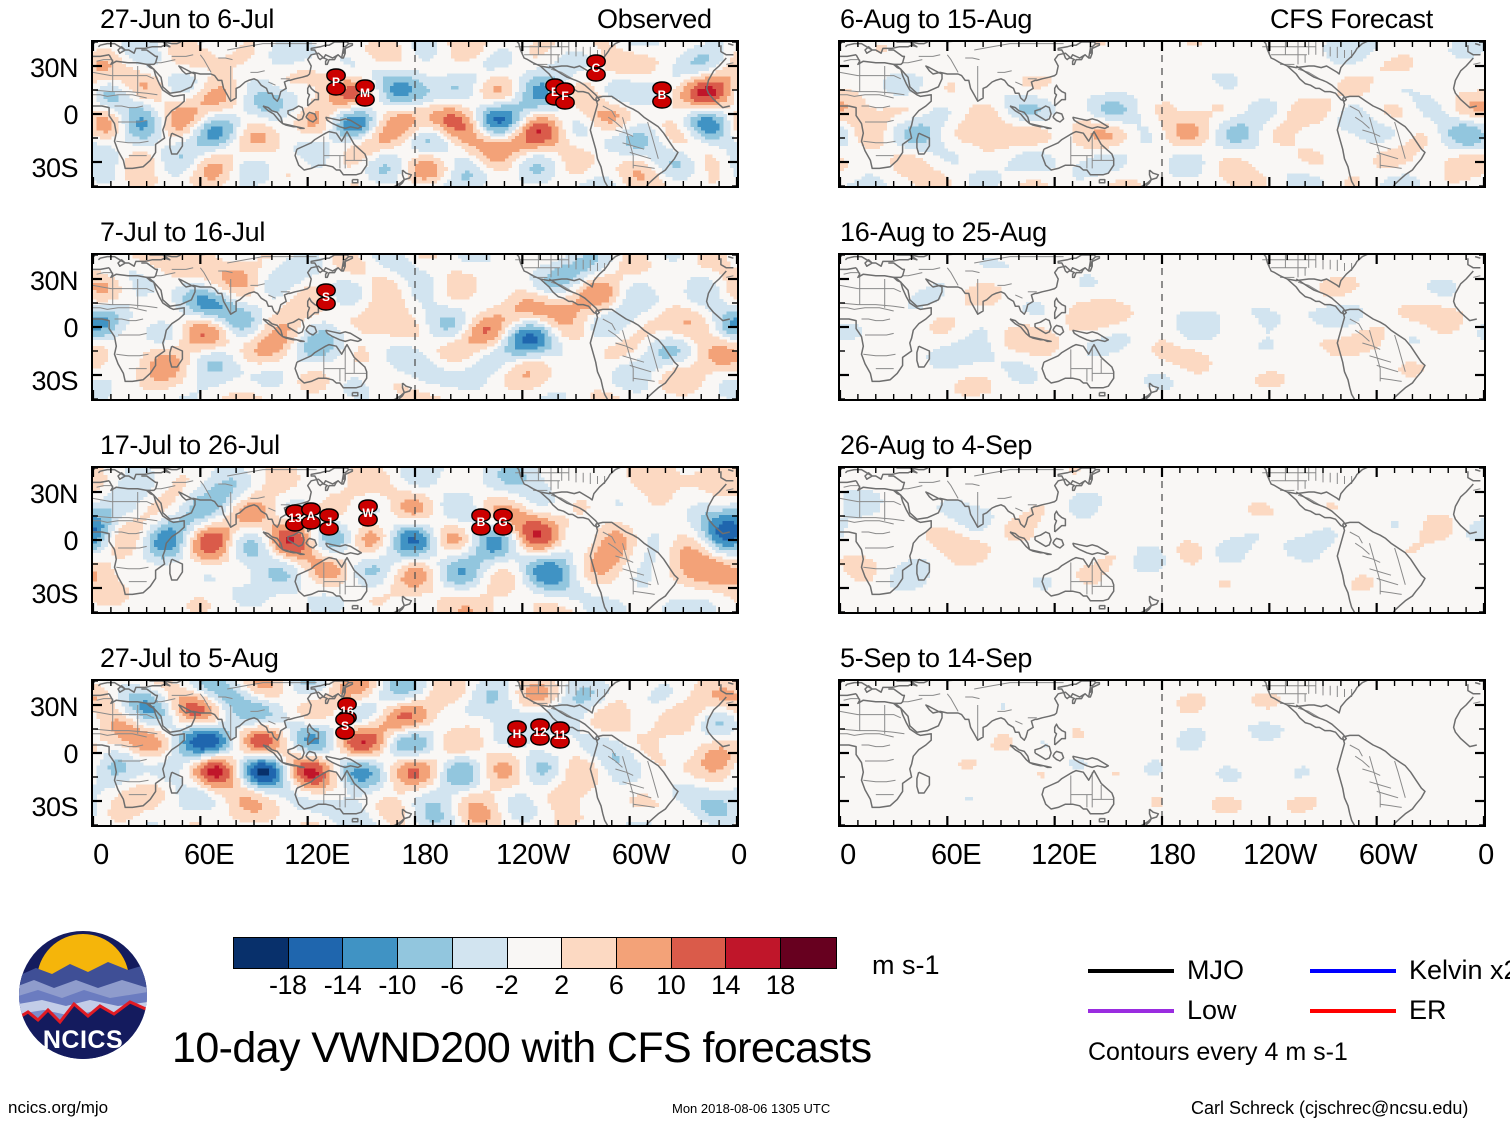 This screenshot has width=1510, height=1127. Describe the element at coordinates (522, 1048) in the screenshot. I see `main-title: 10-day VWND200 with CFS forecasts` at that location.